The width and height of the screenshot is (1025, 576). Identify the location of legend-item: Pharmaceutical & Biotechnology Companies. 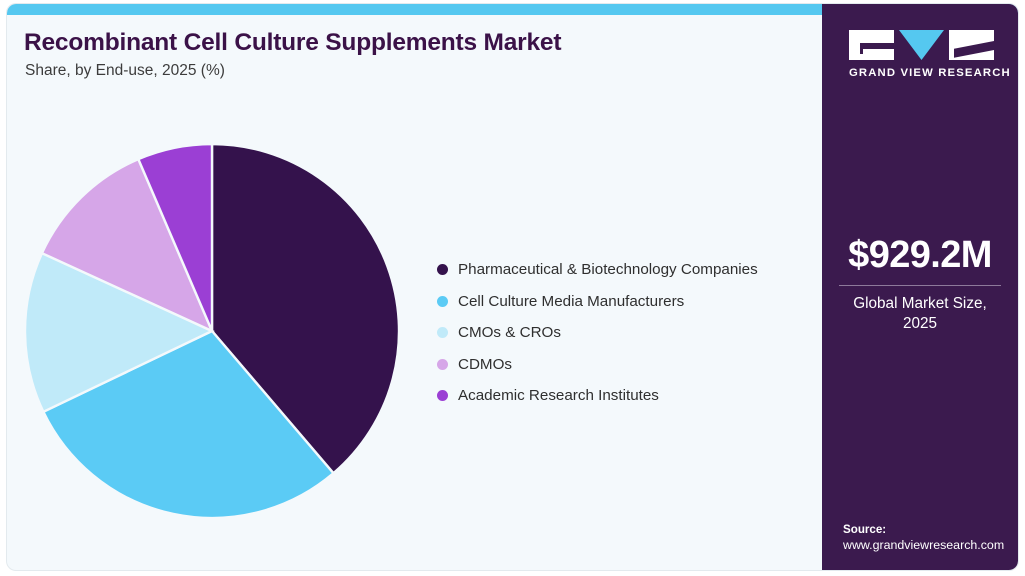
(632, 270).